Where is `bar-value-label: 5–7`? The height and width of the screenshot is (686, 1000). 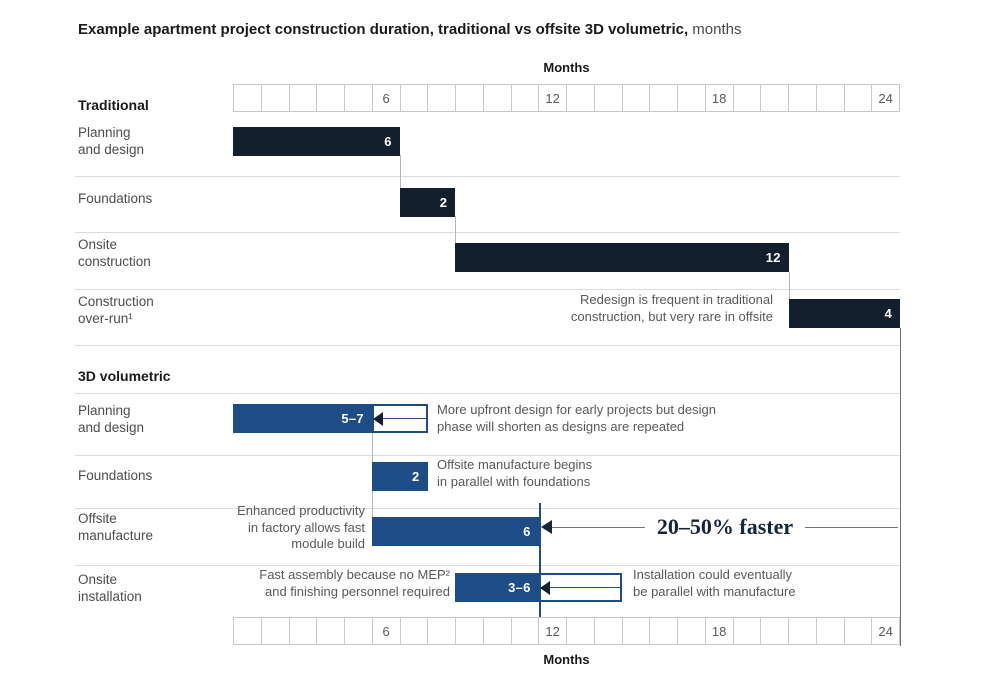
bar-value-label: 5–7 is located at coordinates (352, 418).